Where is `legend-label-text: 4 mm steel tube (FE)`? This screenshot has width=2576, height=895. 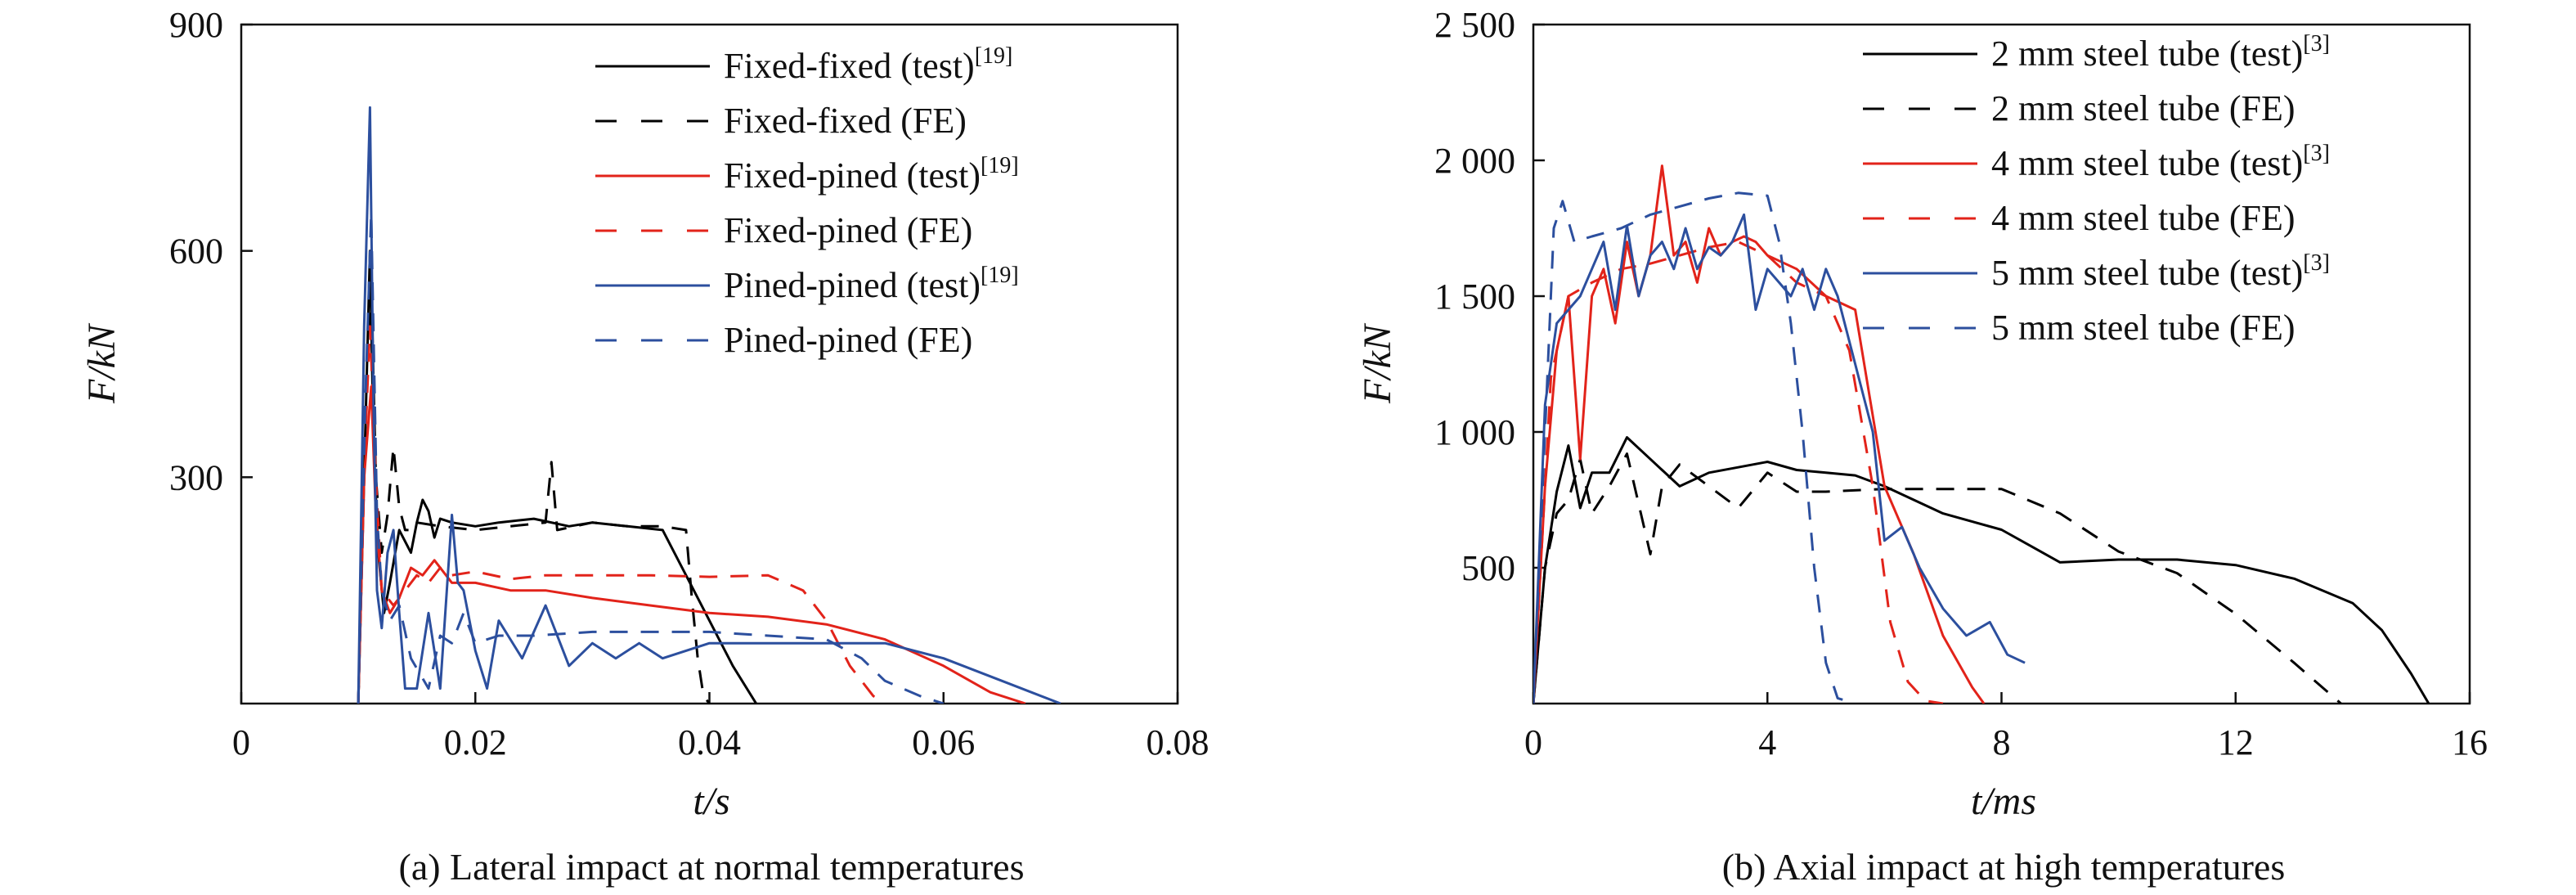 legend-label-text: 4 mm steel tube (FE) is located at coordinates (2144, 218).